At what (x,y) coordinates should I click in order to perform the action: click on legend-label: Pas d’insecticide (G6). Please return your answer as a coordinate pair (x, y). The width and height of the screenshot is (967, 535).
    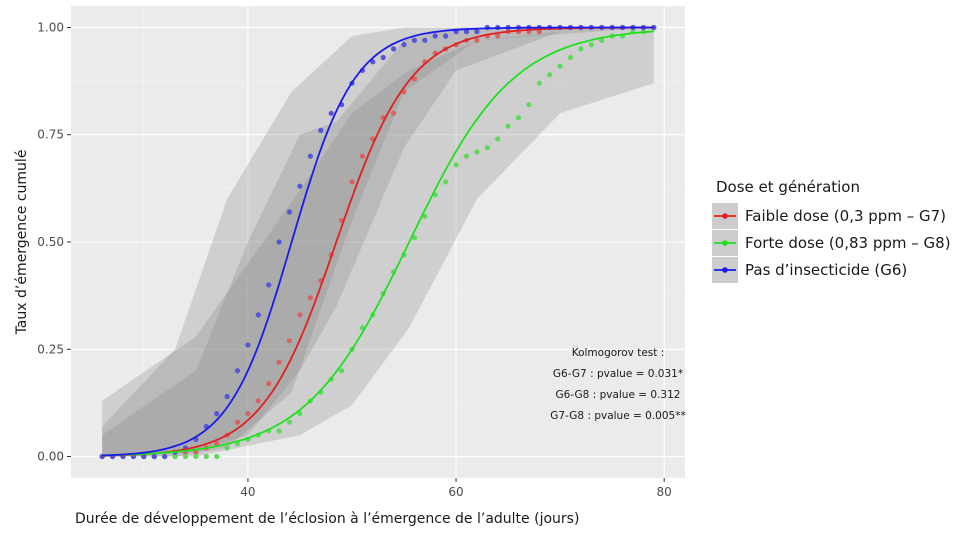
    Looking at the image, I should click on (826, 270).